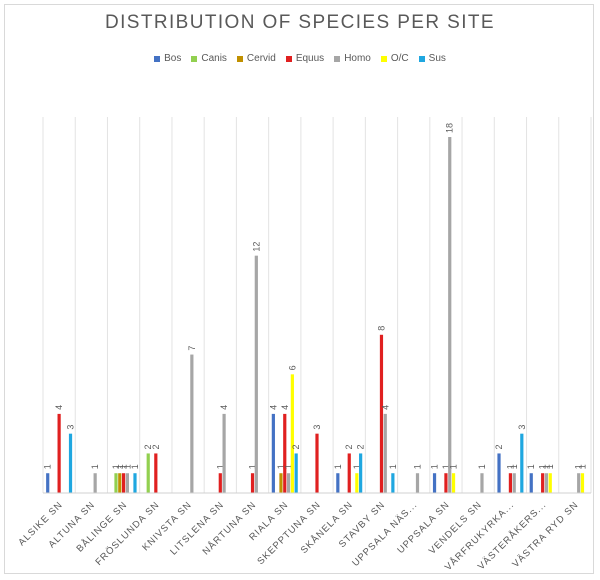 The image size is (600, 580). What do you see at coordinates (256, 58) in the screenshot?
I see `legend-item-cervid: Cervid` at bounding box center [256, 58].